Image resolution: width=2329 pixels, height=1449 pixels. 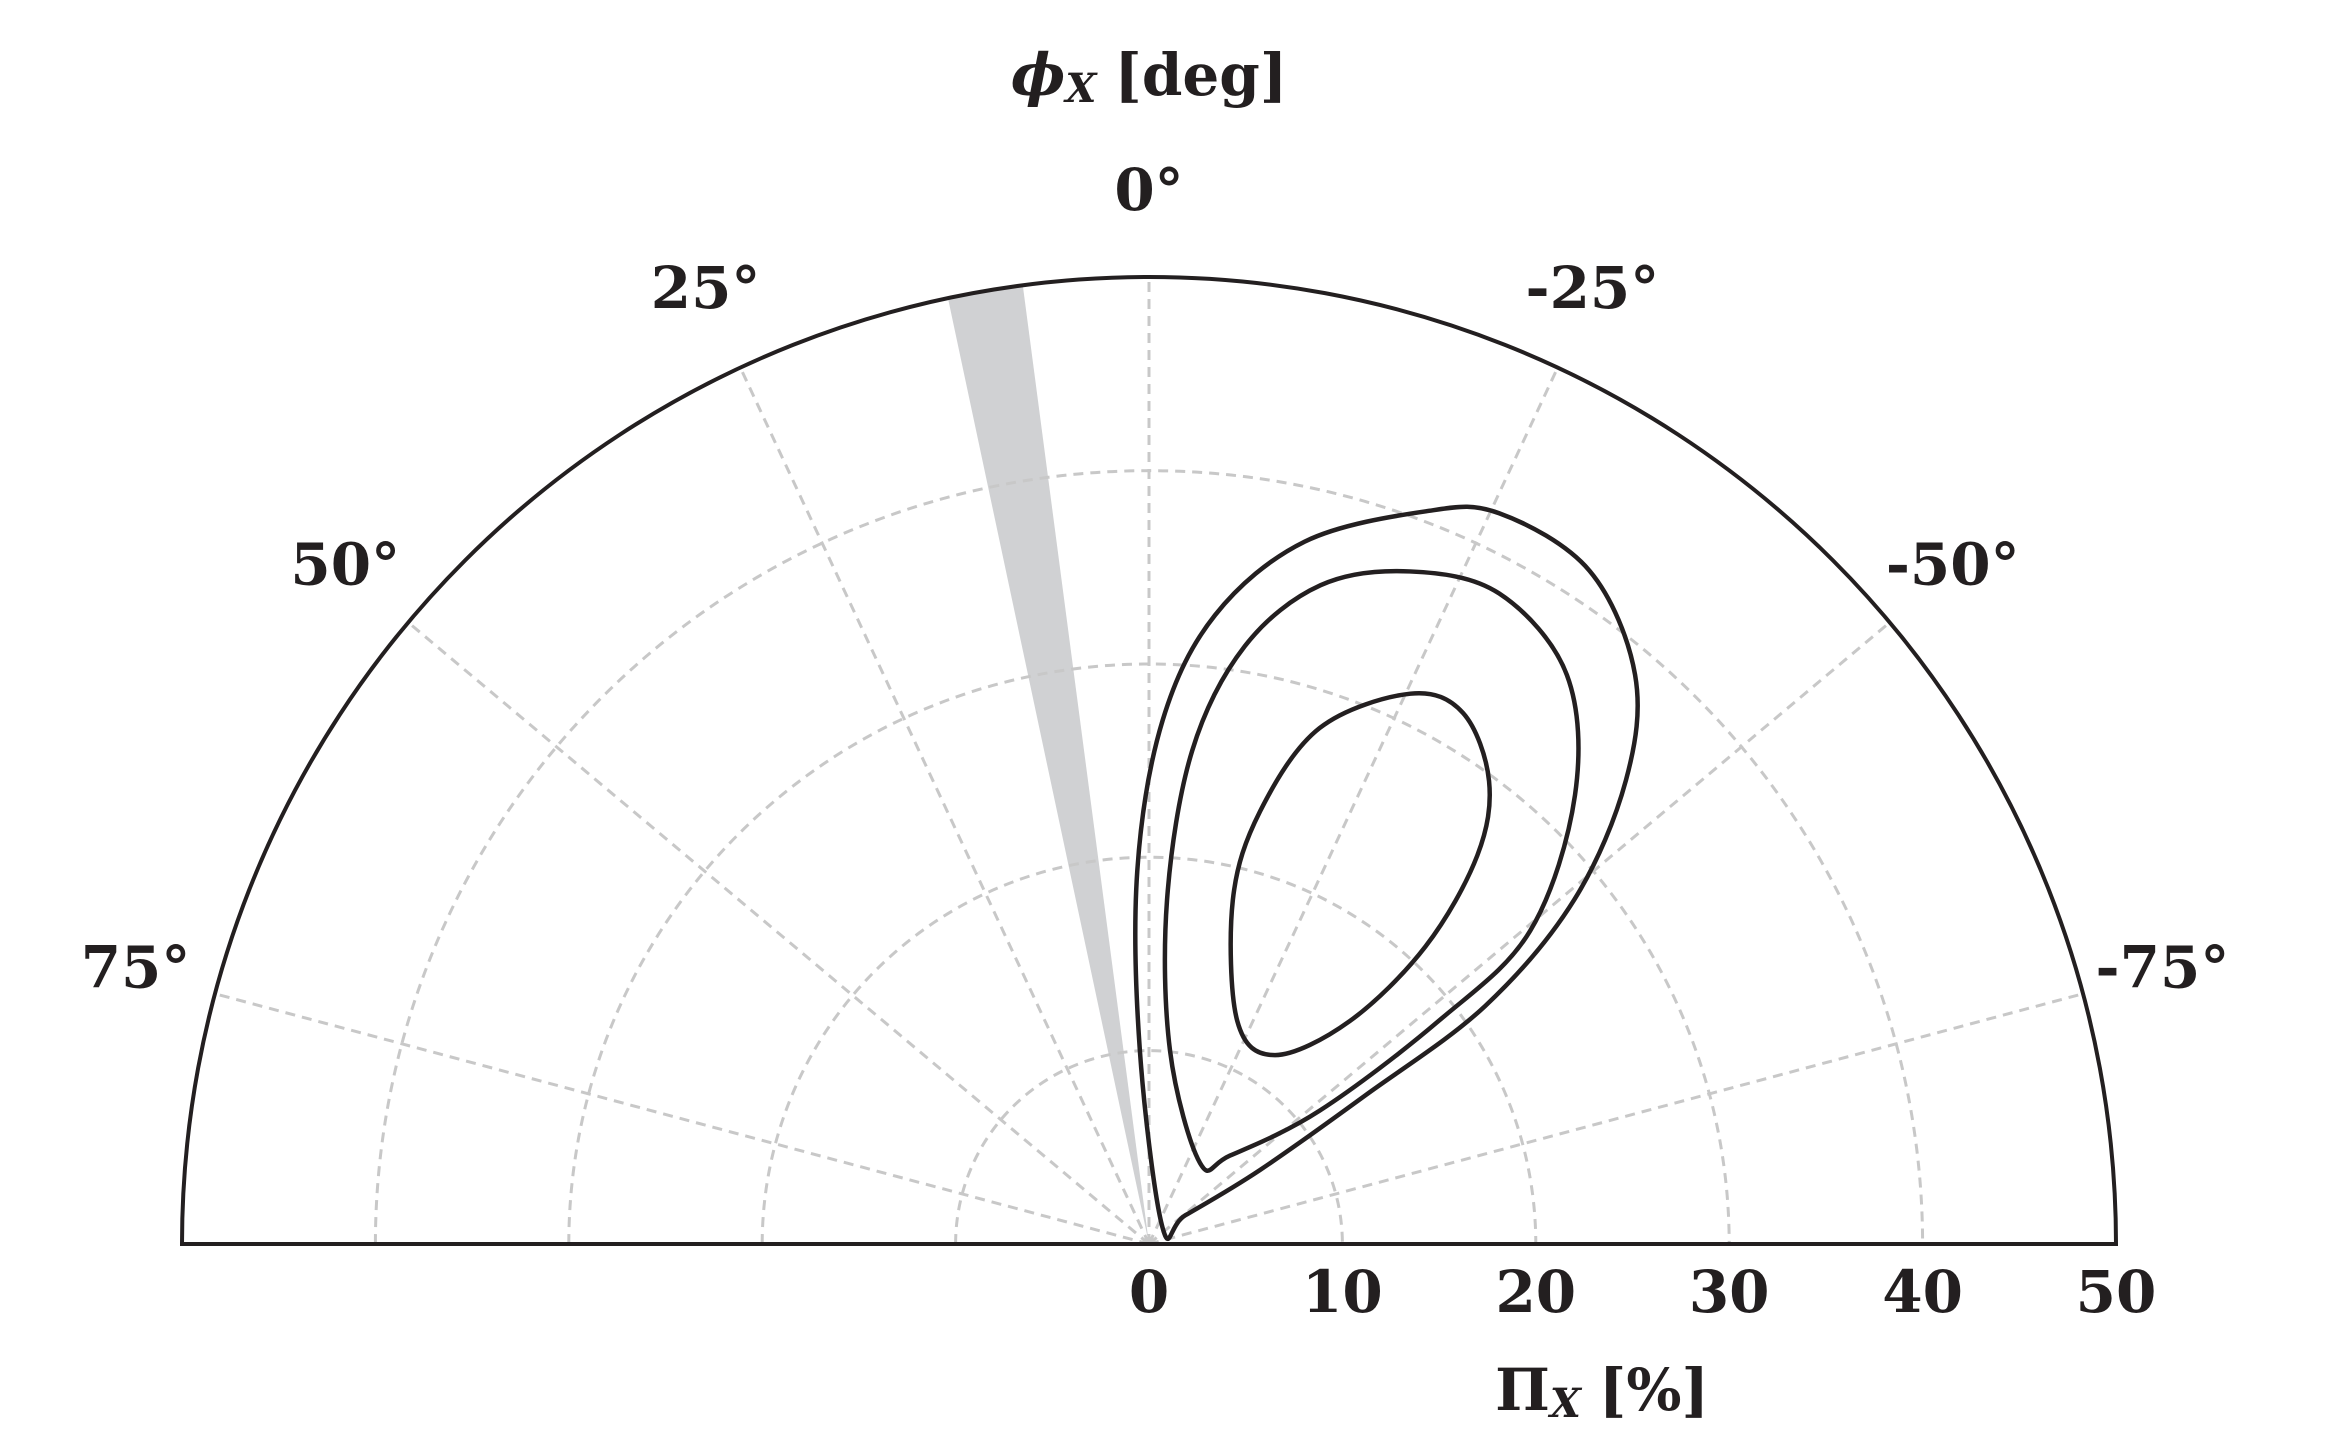 I want to click on theta-axis-label: ϕX [deg], so click(x=1149, y=76).